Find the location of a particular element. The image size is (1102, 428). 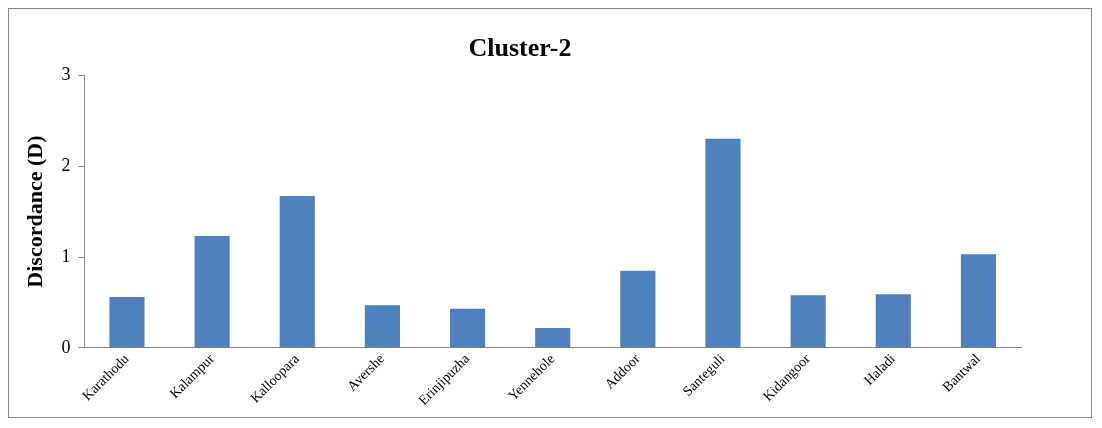

y-tick-label: 1 is located at coordinates (66, 255).